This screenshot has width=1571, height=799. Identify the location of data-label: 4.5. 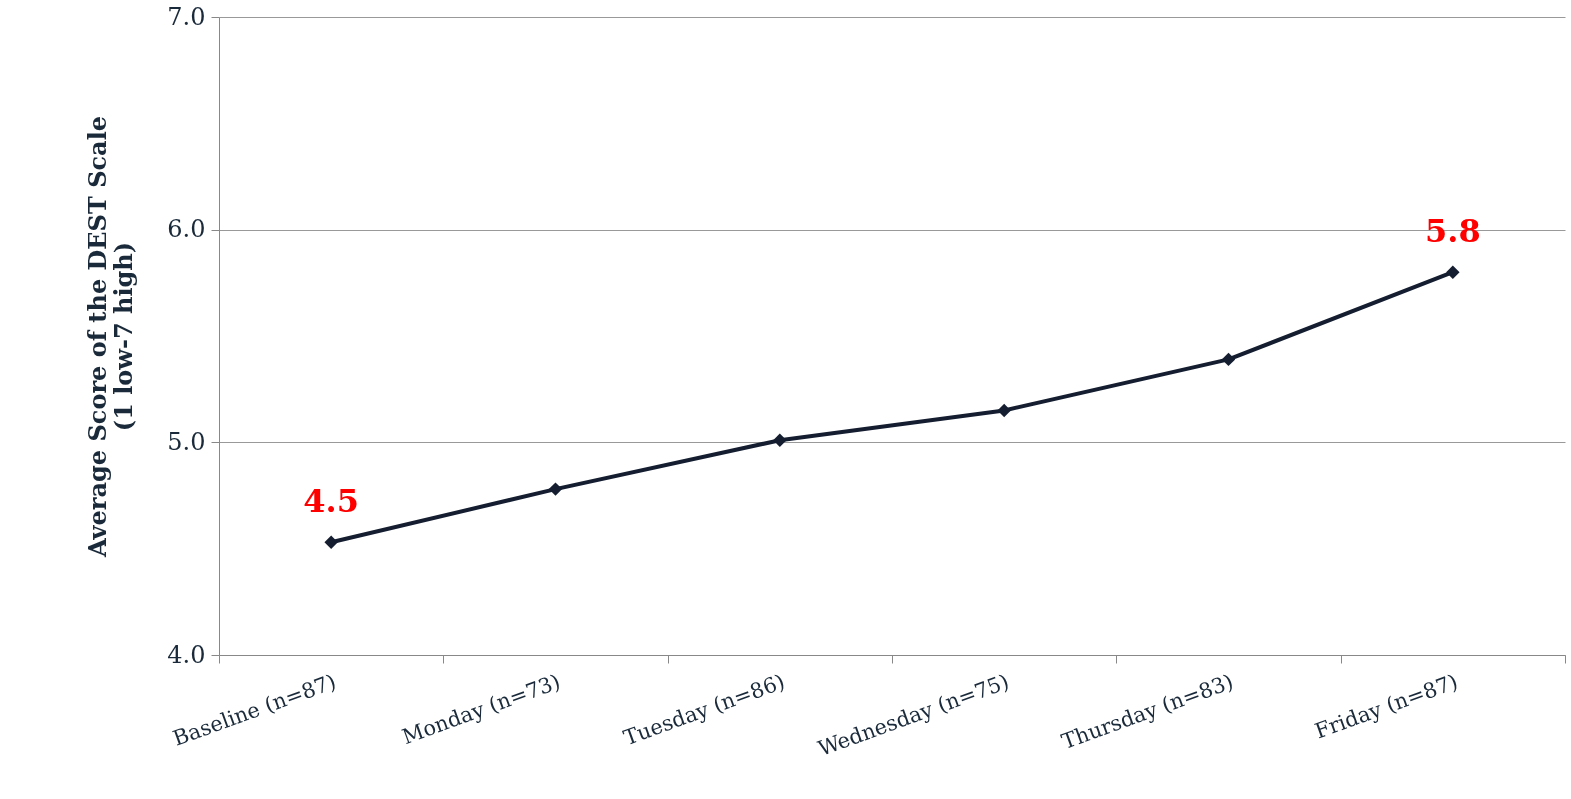
(331, 501).